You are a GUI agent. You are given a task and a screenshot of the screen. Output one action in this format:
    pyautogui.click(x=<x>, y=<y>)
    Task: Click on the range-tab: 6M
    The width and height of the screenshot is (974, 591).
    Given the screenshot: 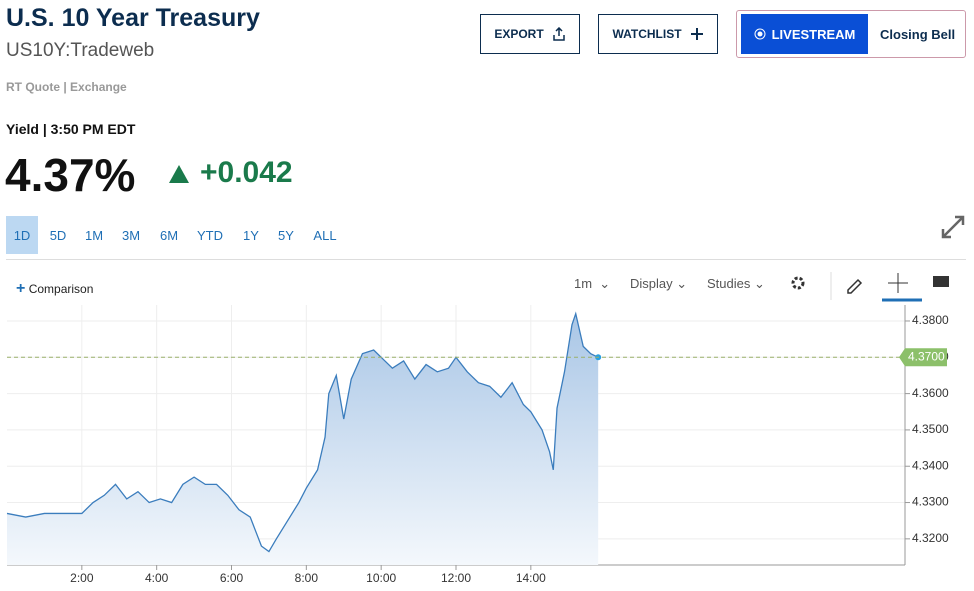 What is the action you would take?
    pyautogui.click(x=169, y=235)
    